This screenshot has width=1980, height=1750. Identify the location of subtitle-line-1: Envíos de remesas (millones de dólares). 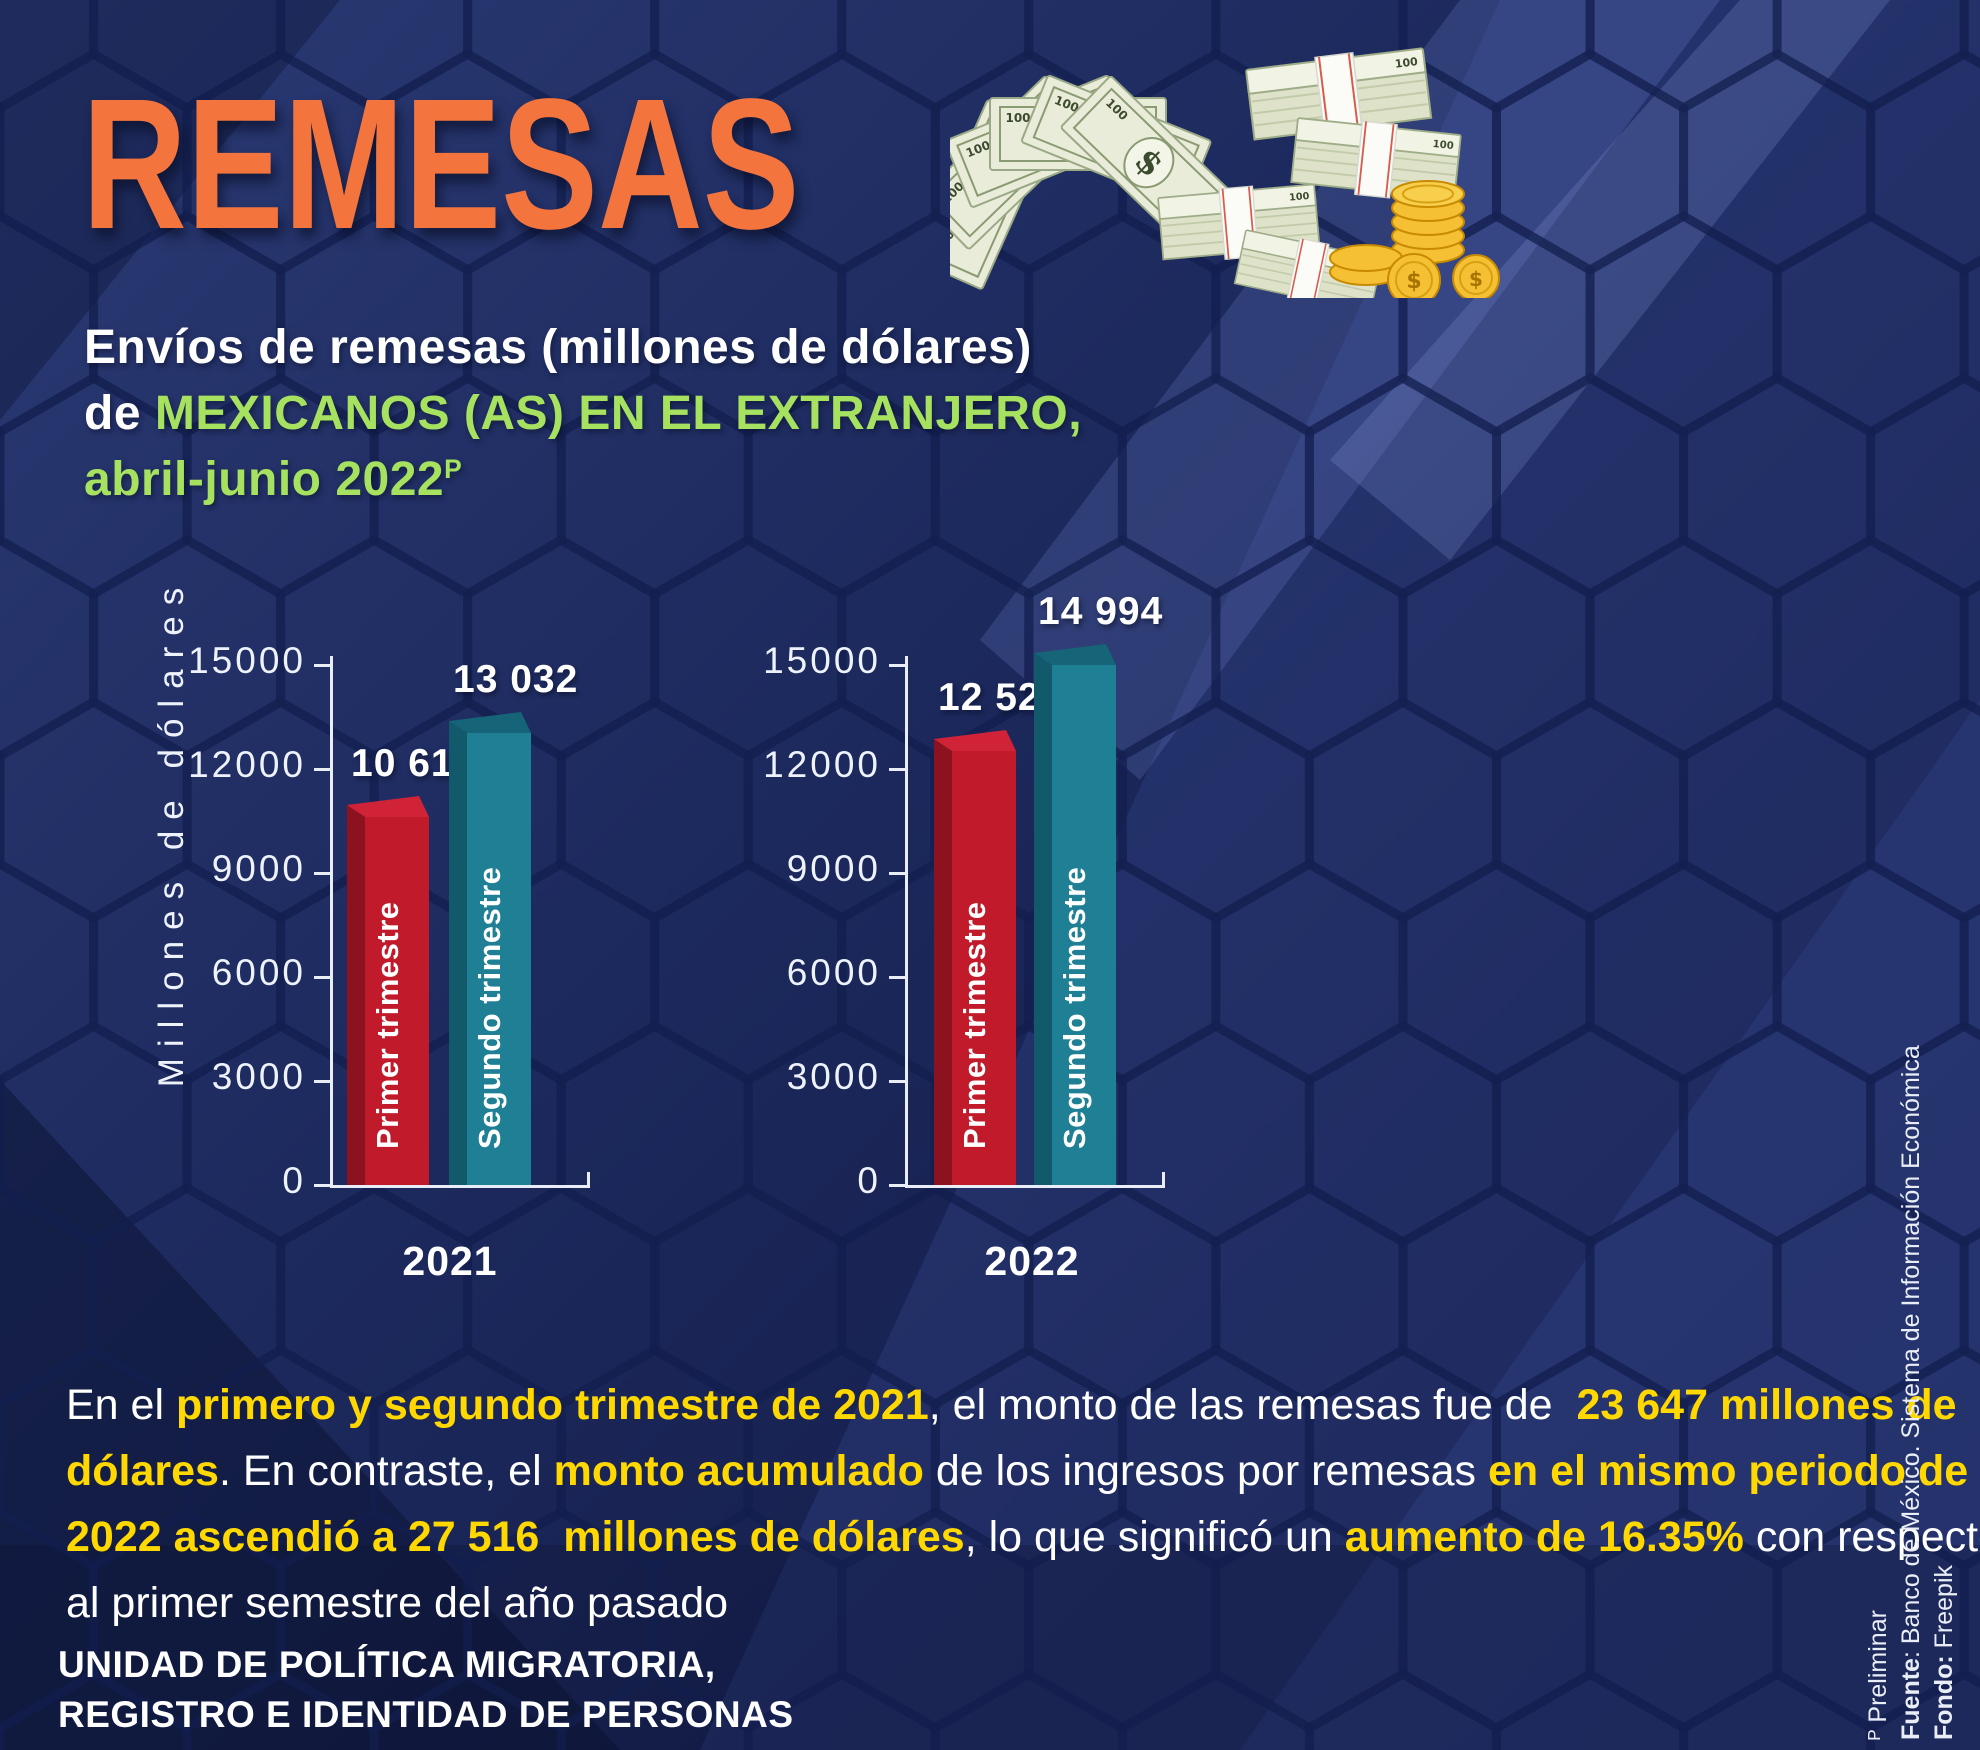
(558, 347).